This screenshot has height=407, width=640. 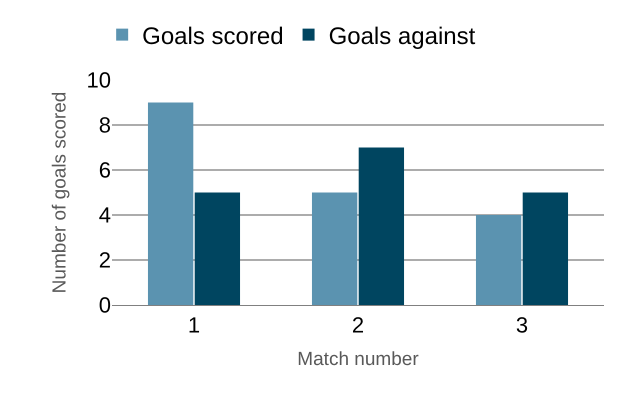 What do you see at coordinates (358, 325) in the screenshot?
I see `x-tick-label: 2` at bounding box center [358, 325].